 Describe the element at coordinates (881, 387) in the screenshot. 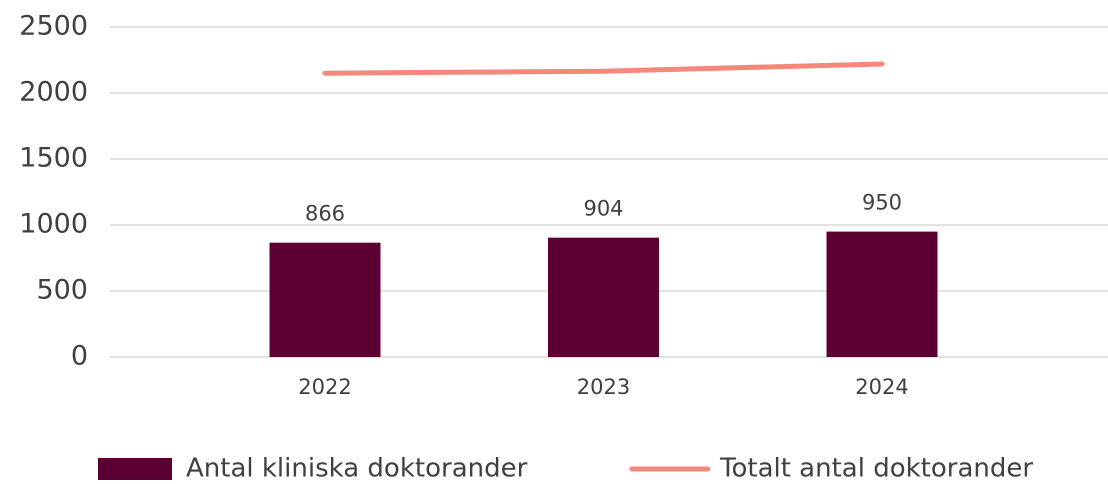

I see `x-tick-label: 2024` at that location.